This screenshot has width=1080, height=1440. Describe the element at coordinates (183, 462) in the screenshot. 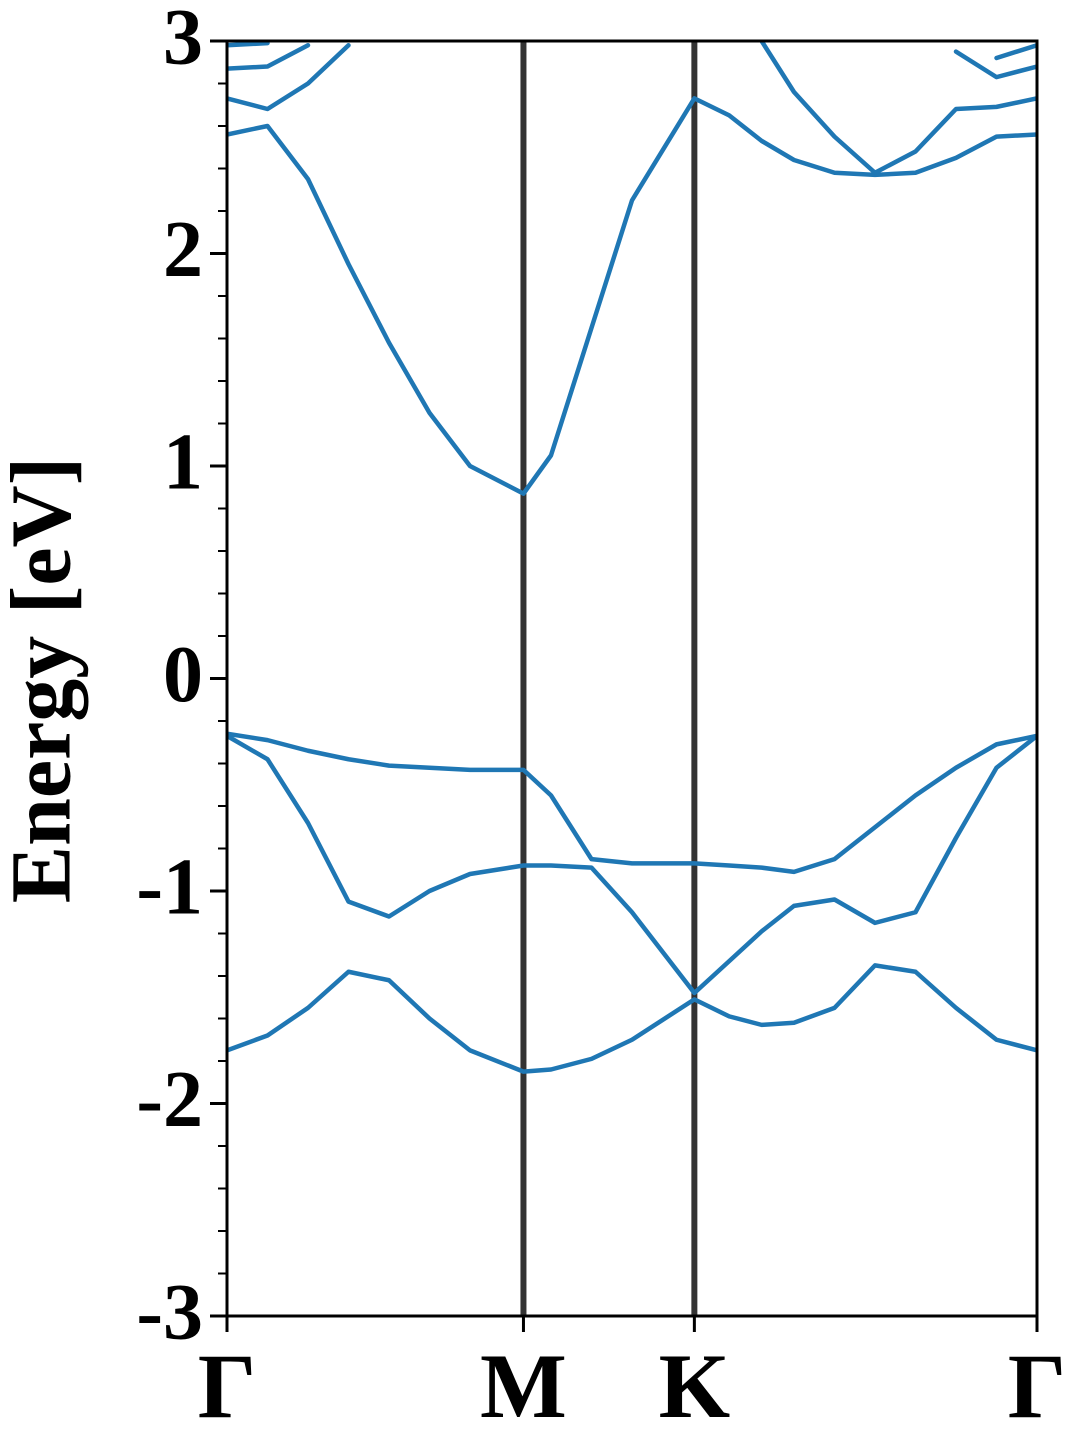

I see `y-tick-label: 1` at that location.